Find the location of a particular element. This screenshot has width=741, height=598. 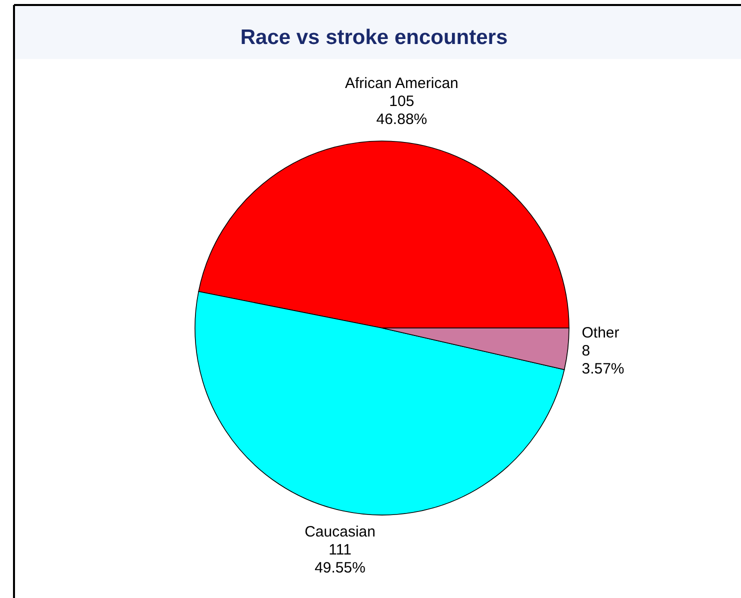

slice-label: Caucasian is located at coordinates (340, 532).